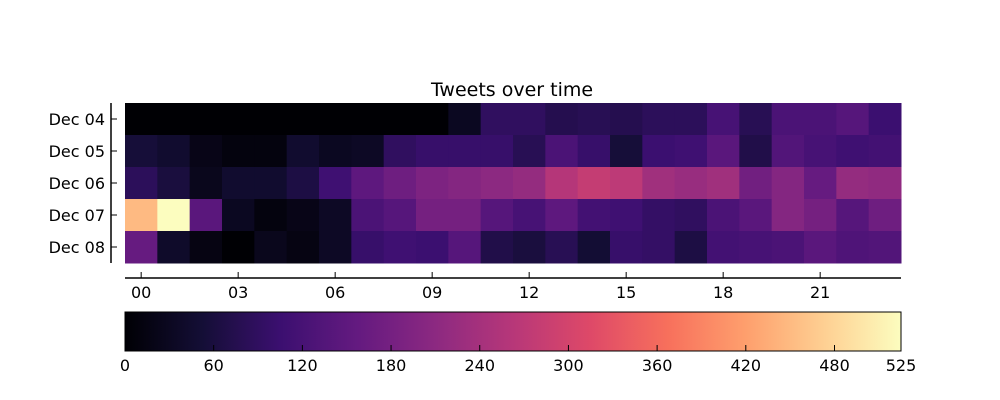  Describe the element at coordinates (141, 292) in the screenshot. I see `x-tick-label: 00` at that location.